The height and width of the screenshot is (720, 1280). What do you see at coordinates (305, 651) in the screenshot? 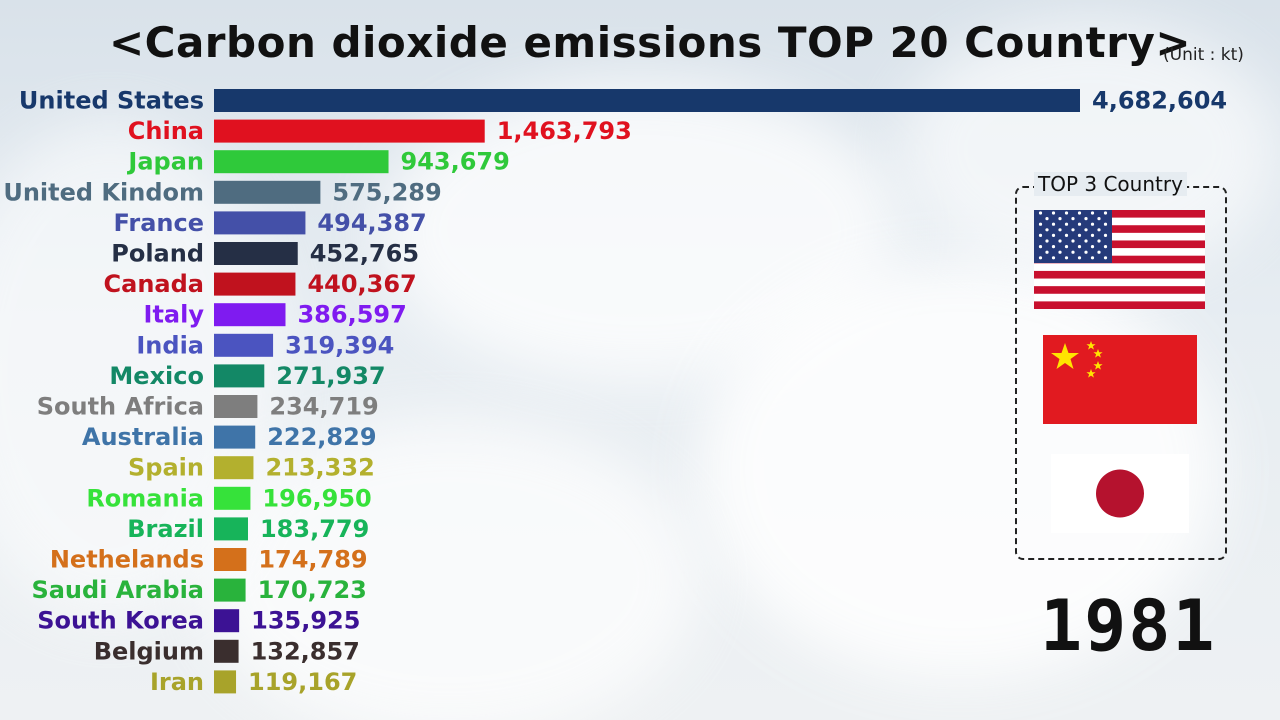
I see `value-label: 132,857` at bounding box center [305, 651].